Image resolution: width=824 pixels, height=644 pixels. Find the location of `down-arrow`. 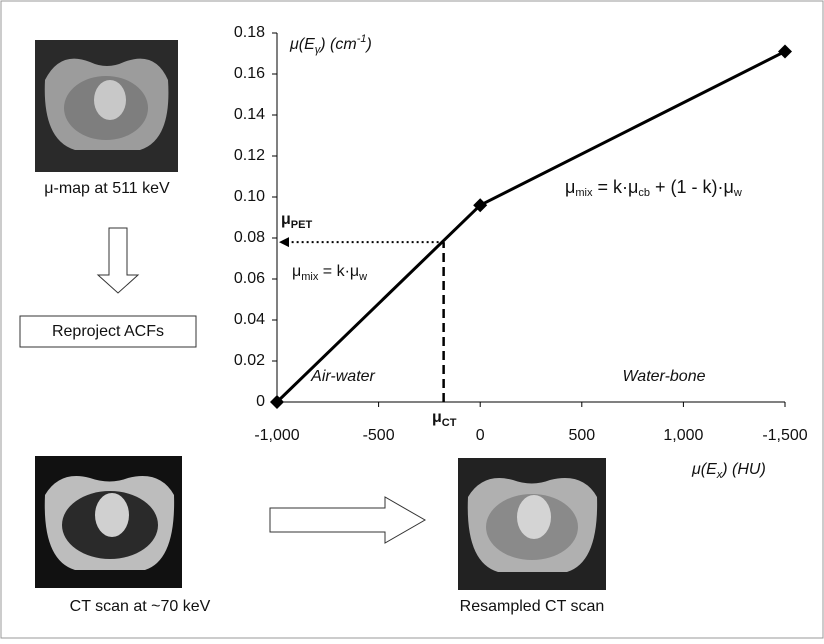

down-arrow is located at coordinates (118, 260).